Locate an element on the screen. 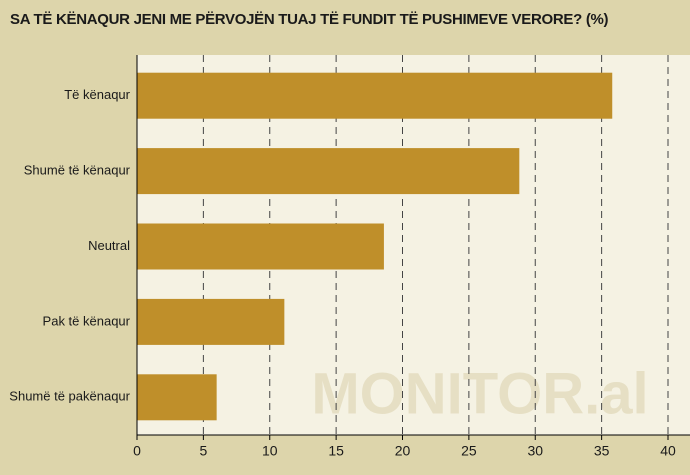 Image resolution: width=690 pixels, height=475 pixels. x-tick-label: 10 is located at coordinates (270, 451).